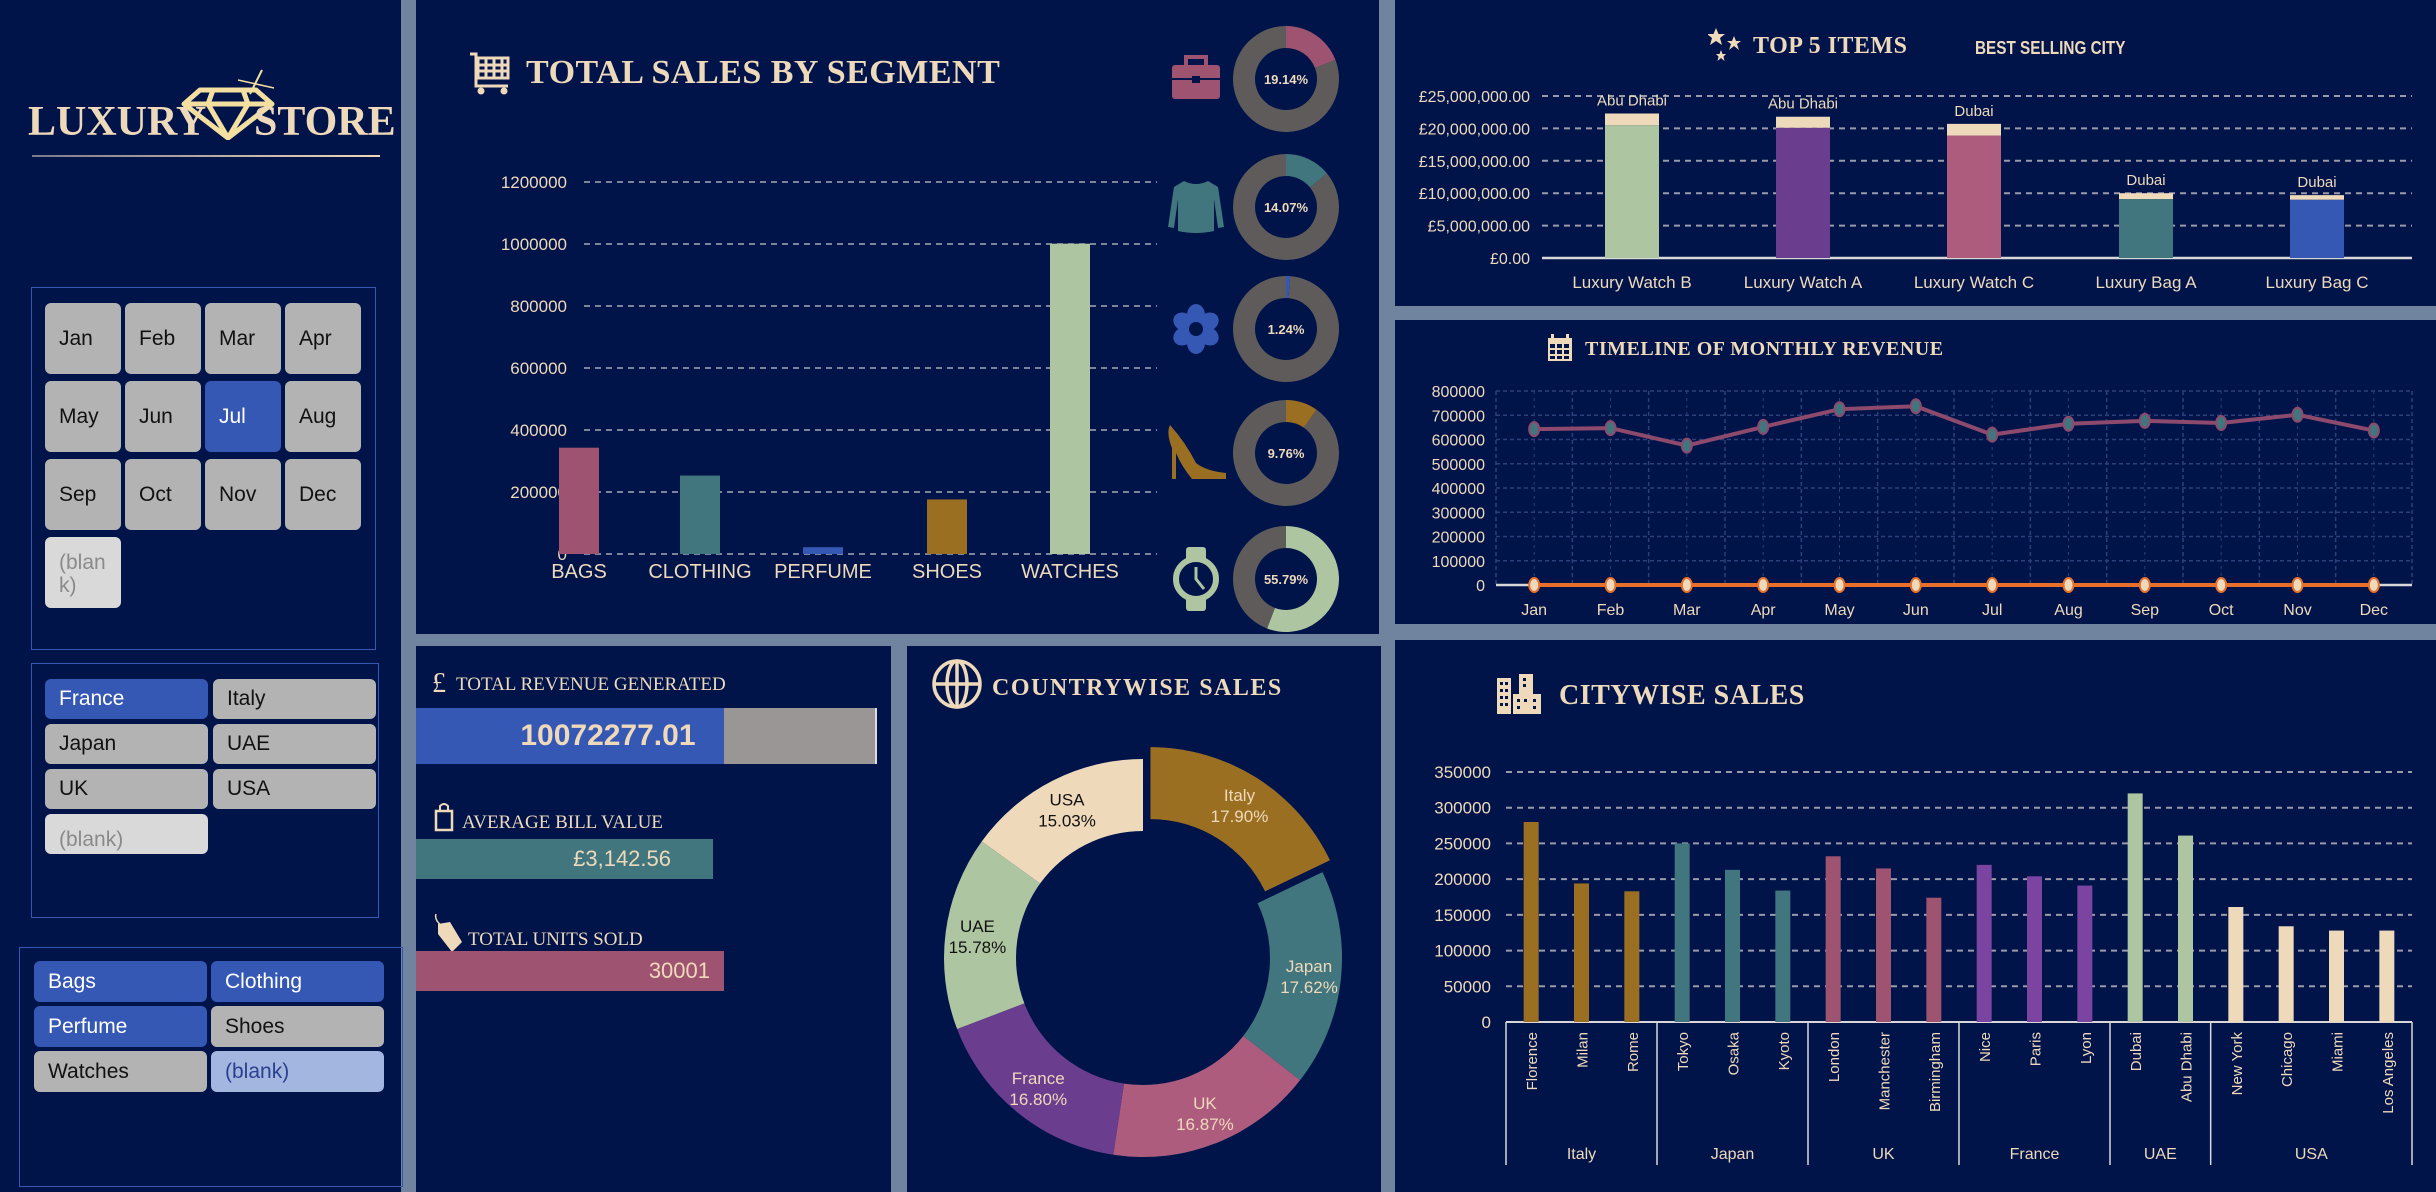 The width and height of the screenshot is (2436, 1192). What do you see at coordinates (1458, 465) in the screenshot?
I see `y-tick-label: 500000` at bounding box center [1458, 465].